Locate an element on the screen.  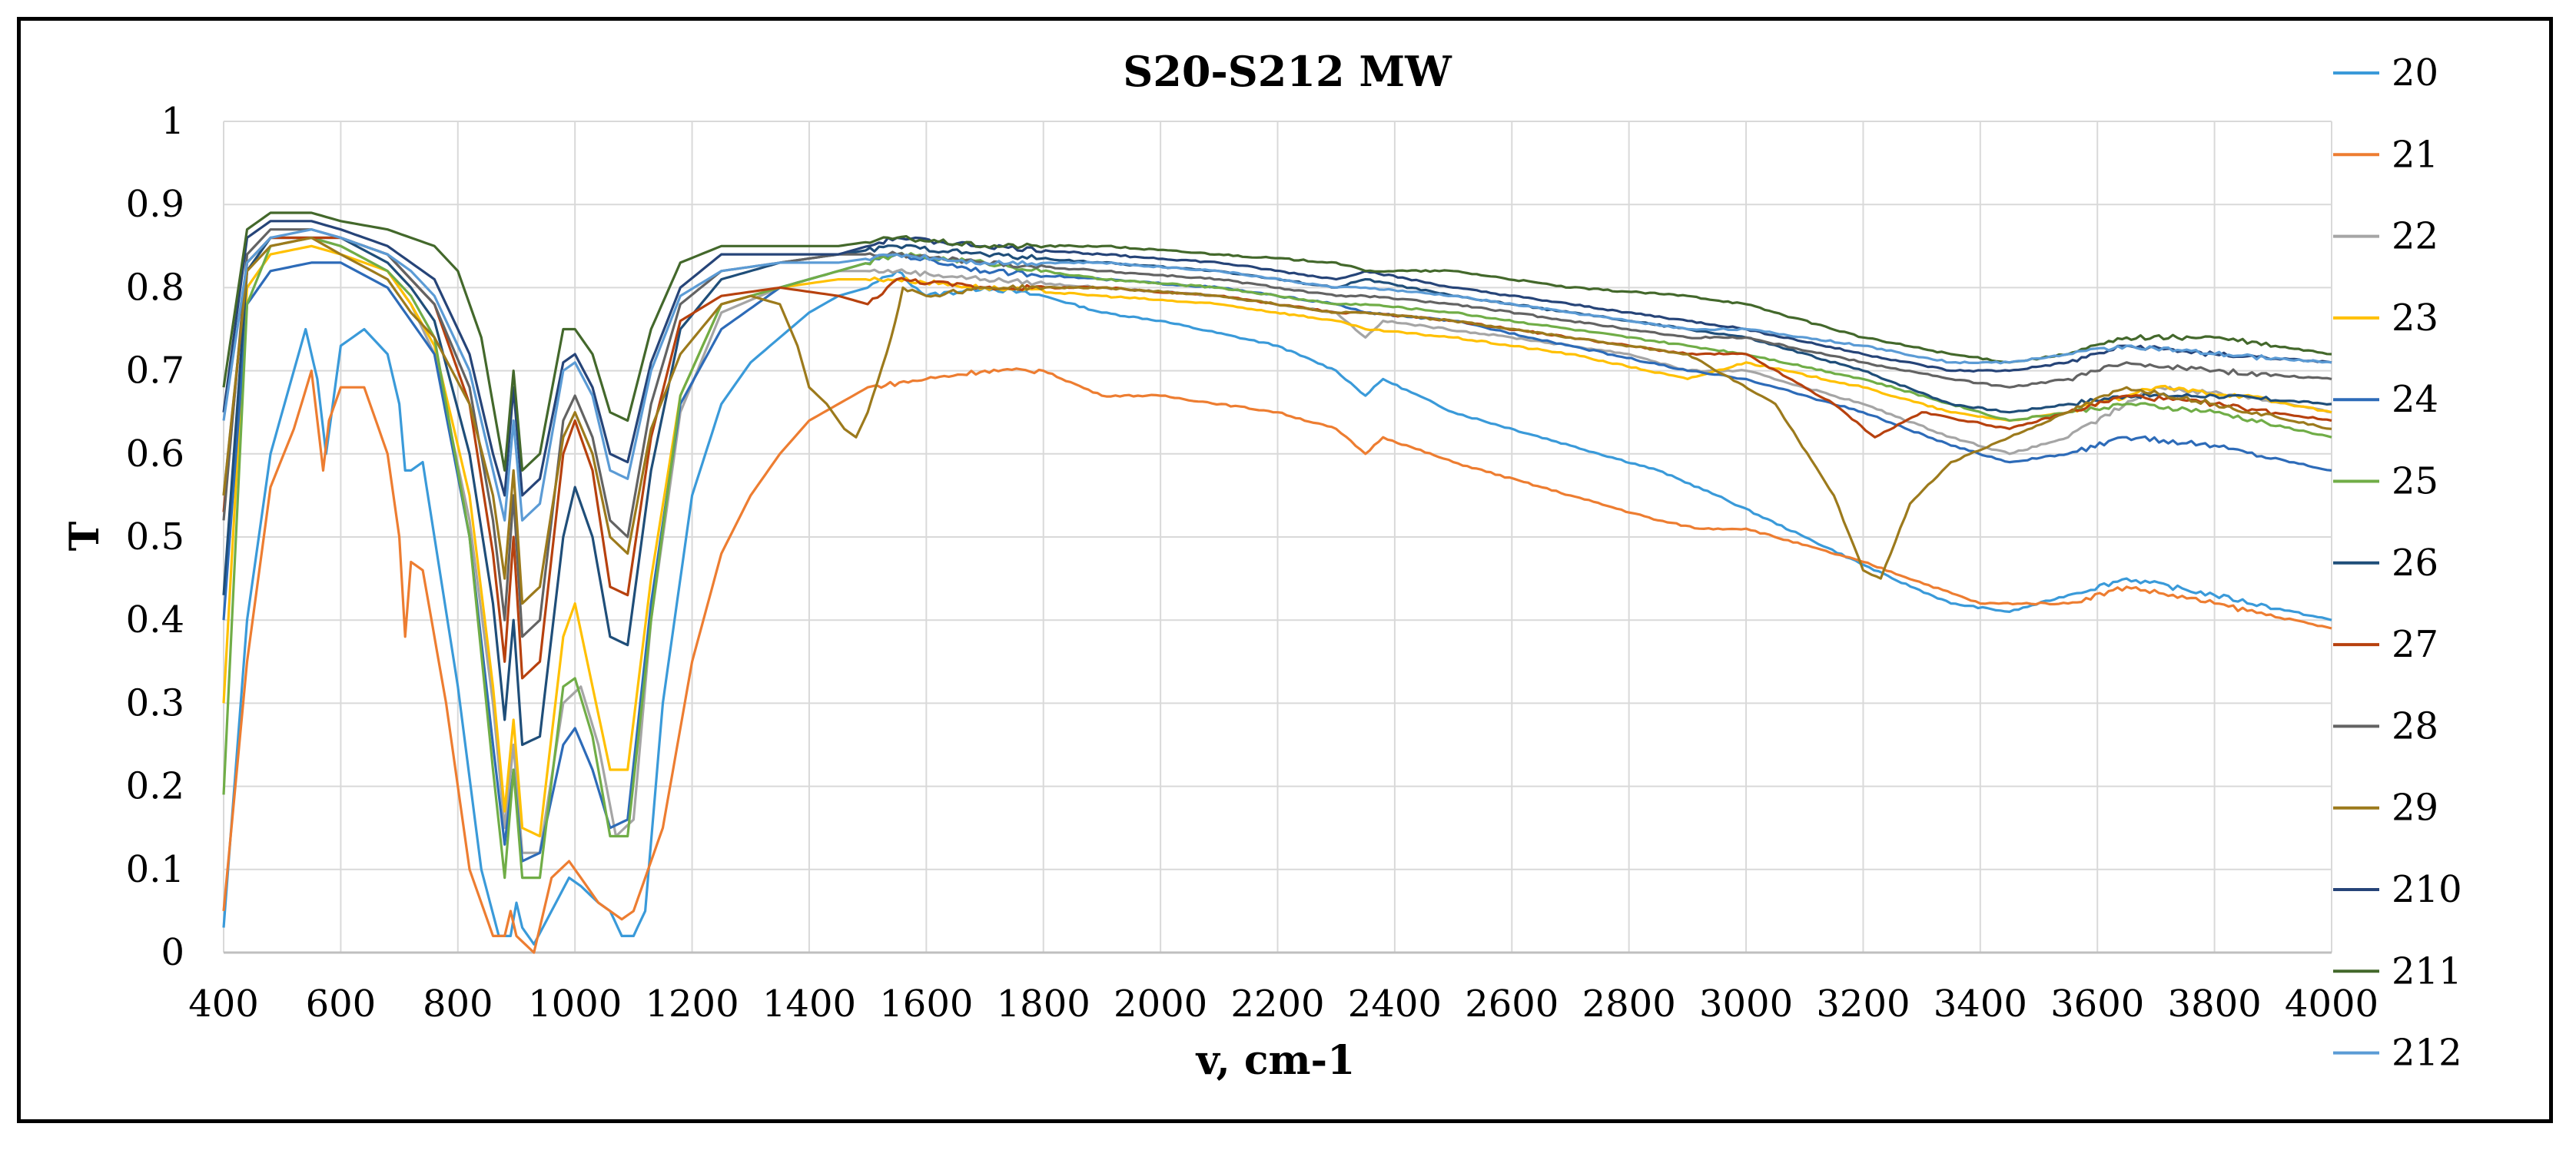
legend-item-24: 24 is located at coordinates (2385, 399).